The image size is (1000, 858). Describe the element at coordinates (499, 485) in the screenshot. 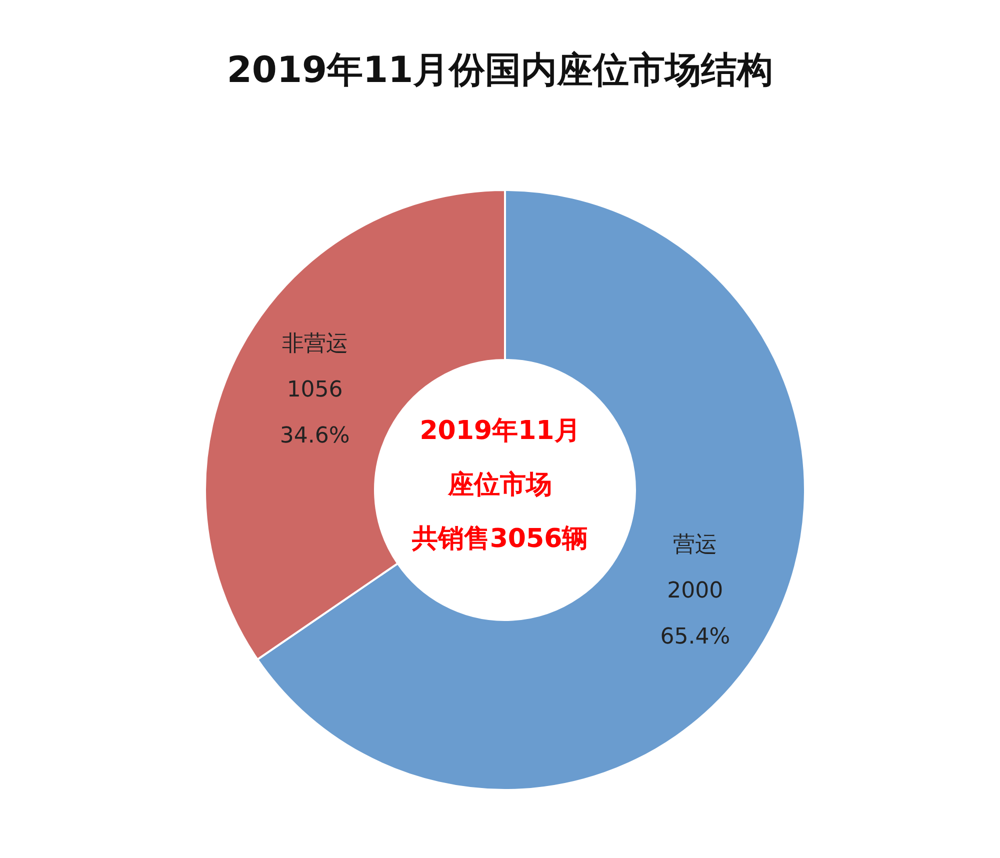

I see `text: 座位市场` at that location.